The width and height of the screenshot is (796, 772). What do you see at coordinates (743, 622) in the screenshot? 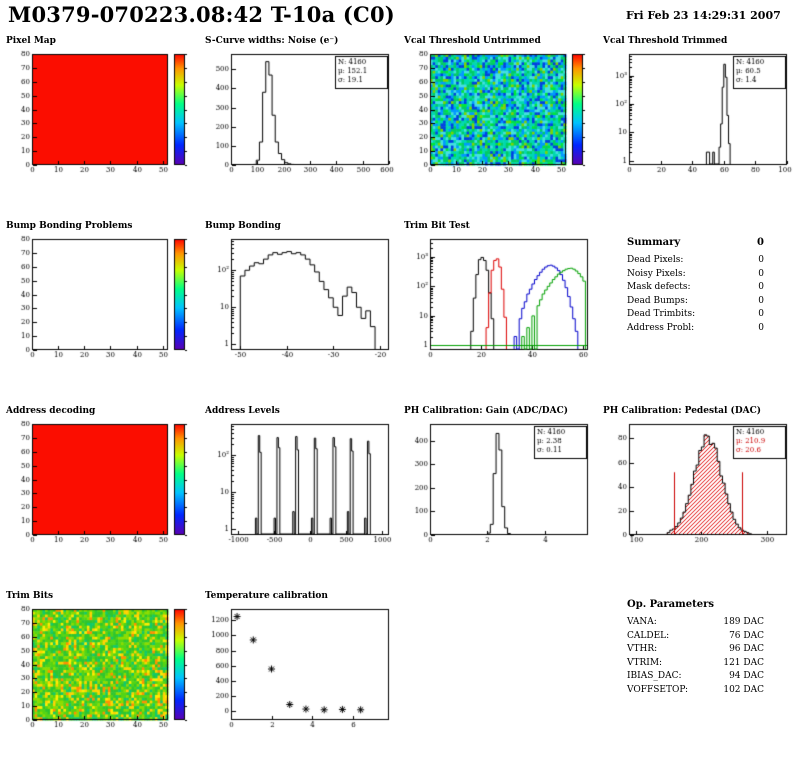
I see `op-parameter-value: 189 DAC` at bounding box center [743, 622].